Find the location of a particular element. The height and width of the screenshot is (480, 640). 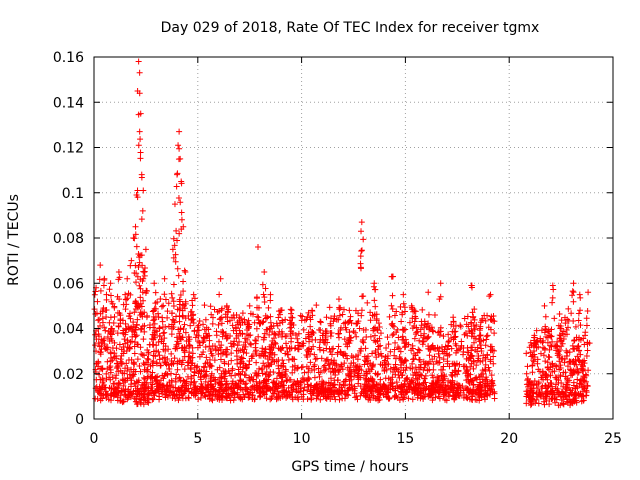

y-tick-label: 0.06 is located at coordinates (68, 284).